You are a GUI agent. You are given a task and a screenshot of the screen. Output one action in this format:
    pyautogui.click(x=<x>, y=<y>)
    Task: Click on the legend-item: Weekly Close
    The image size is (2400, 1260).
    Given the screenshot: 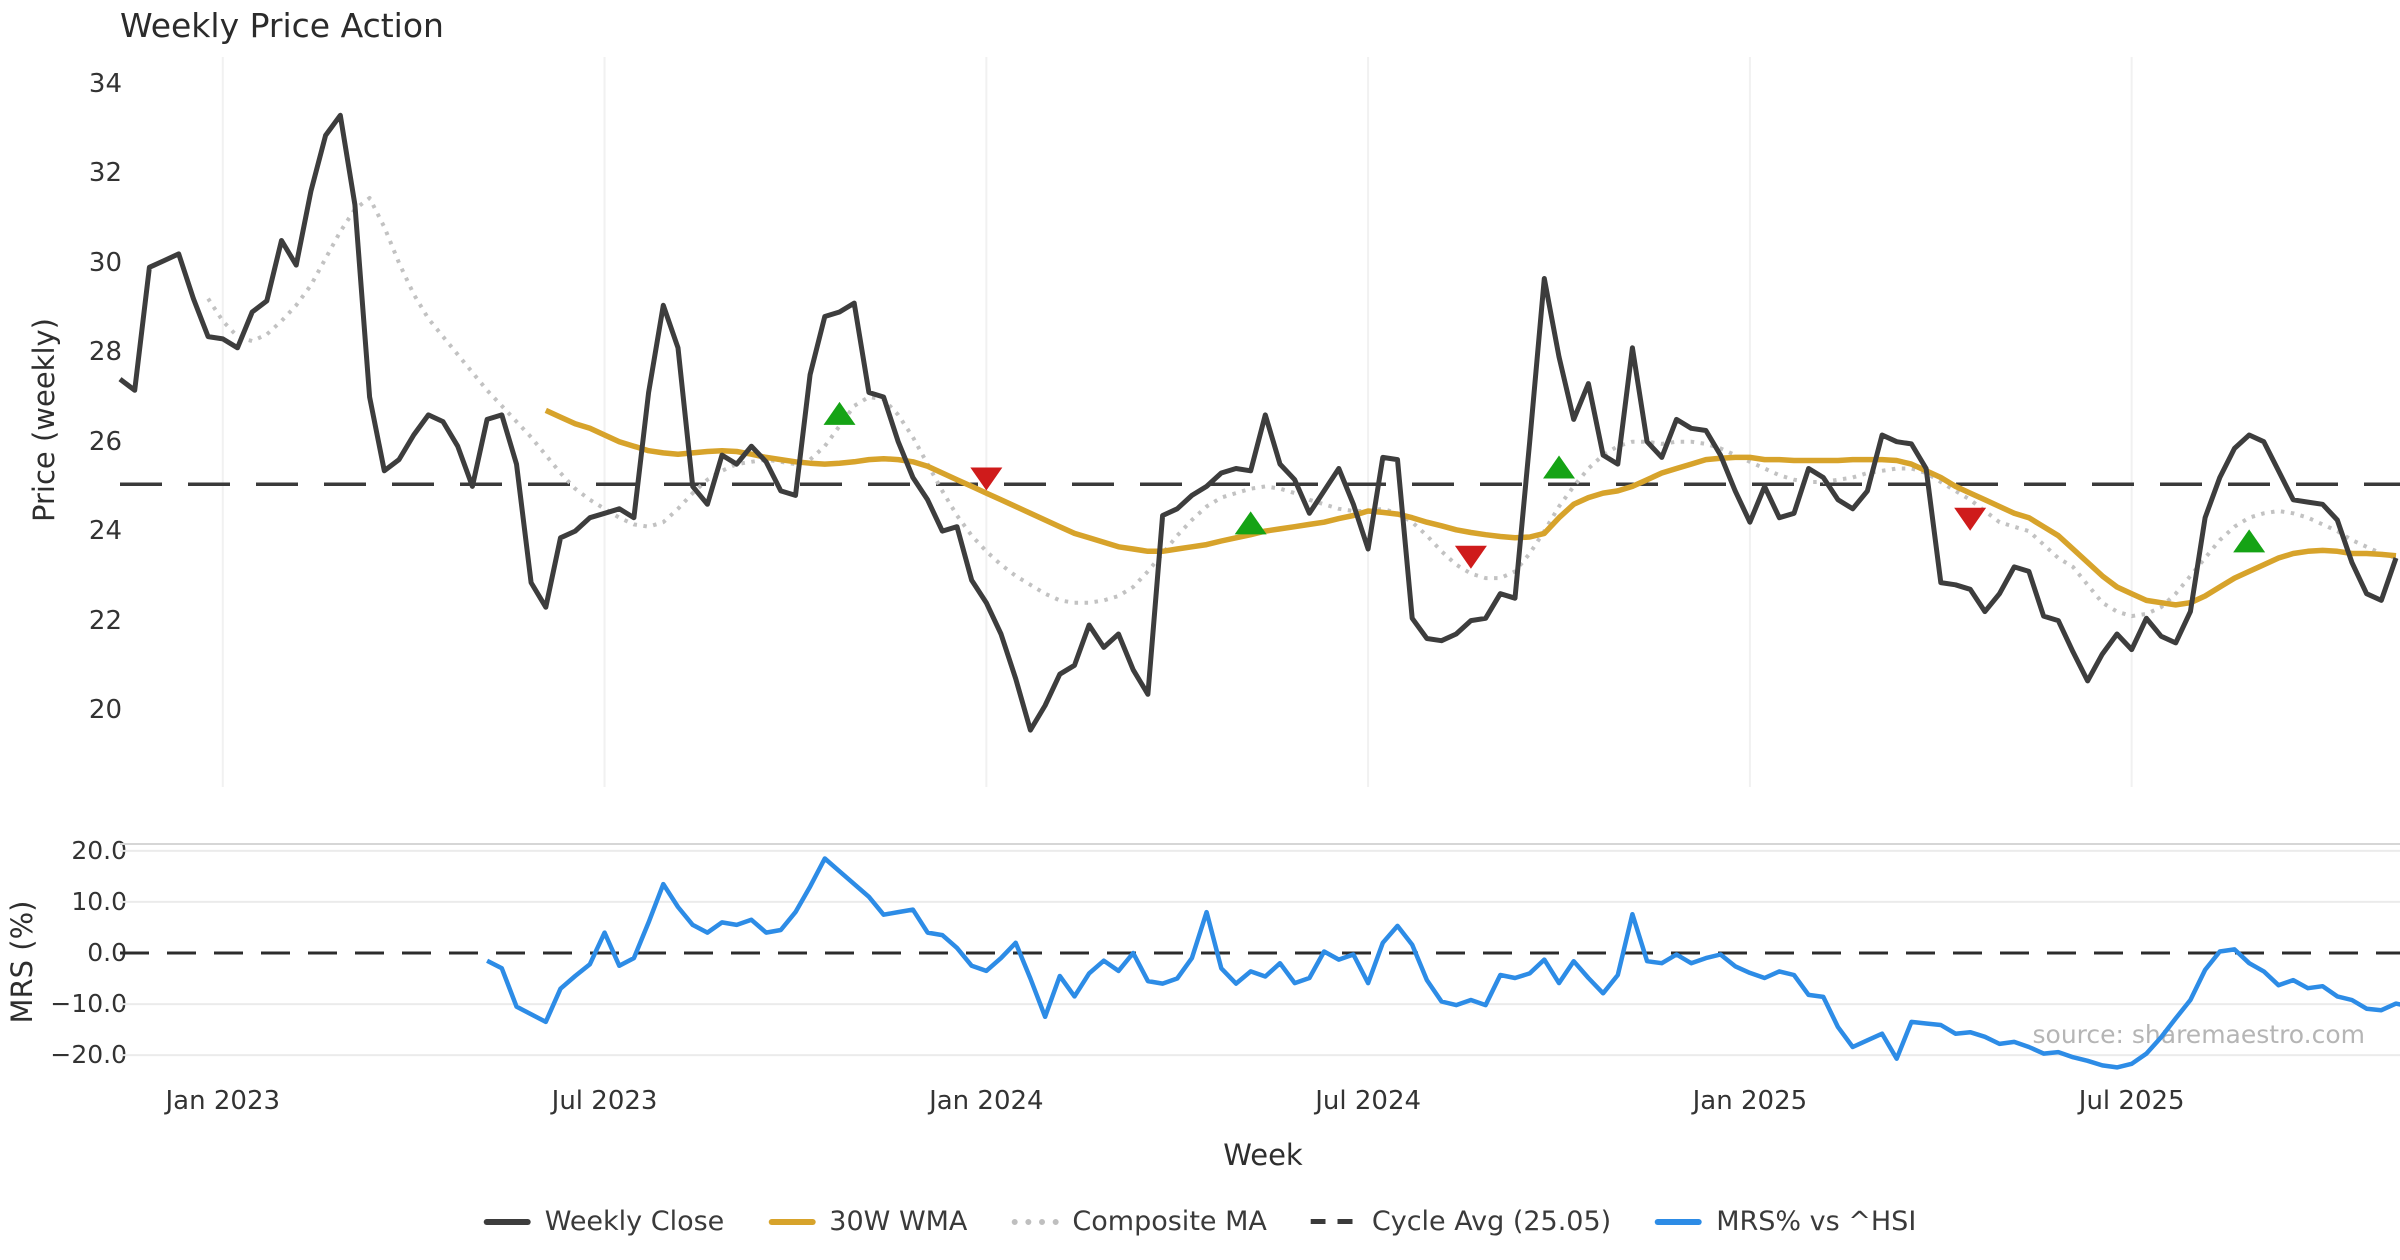 What is the action you would take?
    pyautogui.click(x=604, y=1221)
    